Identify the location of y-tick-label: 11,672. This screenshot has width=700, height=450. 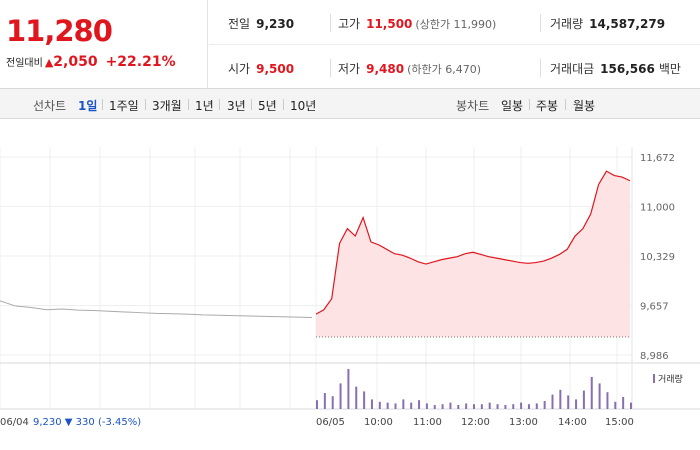
(657, 158).